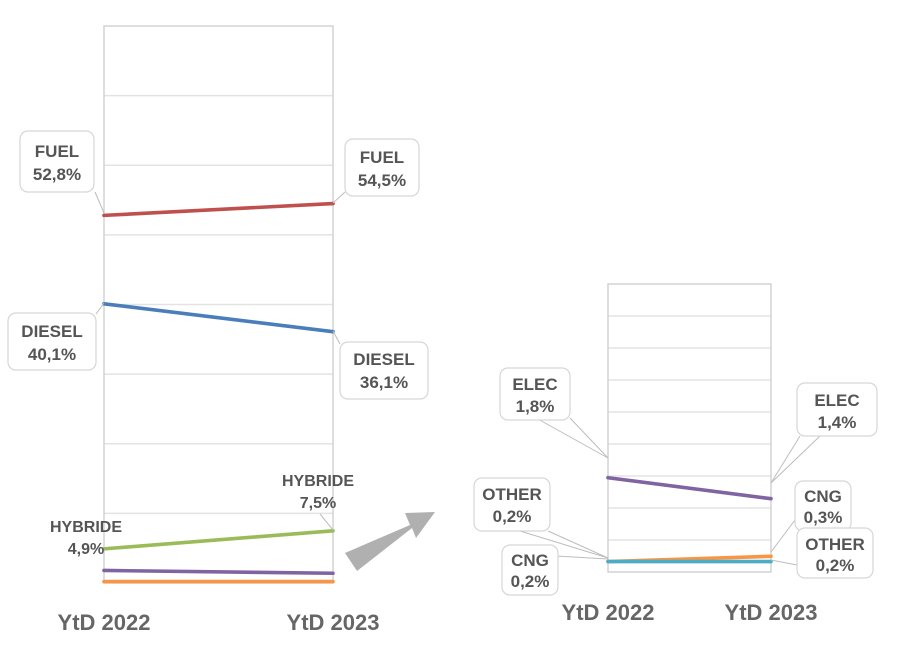  I want to click on left-series-line-fuel, so click(218, 209).